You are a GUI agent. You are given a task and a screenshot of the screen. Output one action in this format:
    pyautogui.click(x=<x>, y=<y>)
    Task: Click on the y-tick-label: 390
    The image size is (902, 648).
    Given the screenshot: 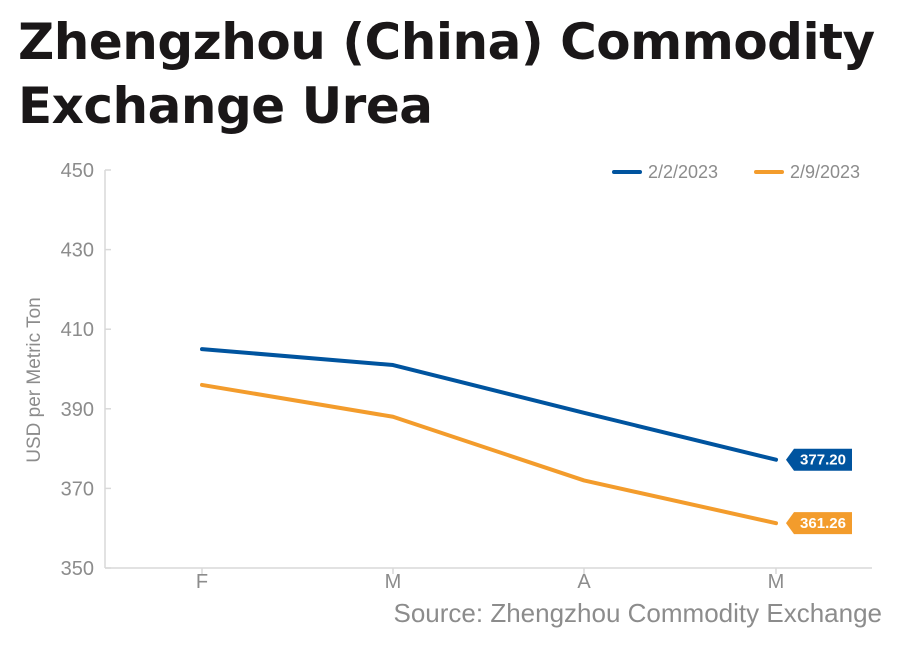 What is the action you would take?
    pyautogui.click(x=77, y=410)
    